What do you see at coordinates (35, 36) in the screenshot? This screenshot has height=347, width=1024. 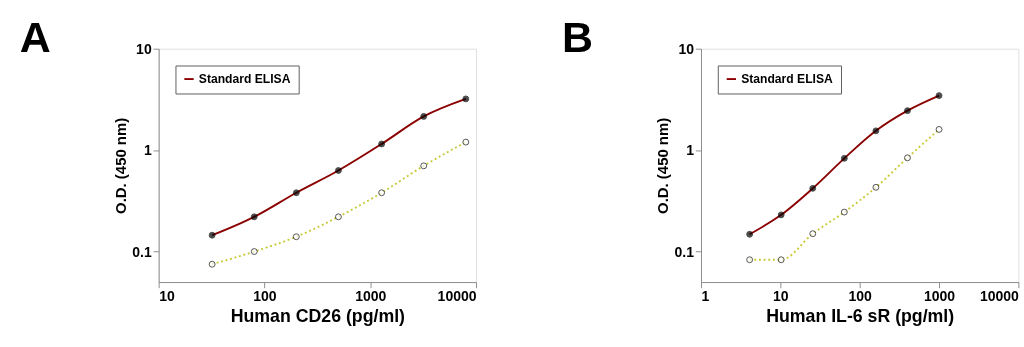 I see `chart-title: A` at bounding box center [35, 36].